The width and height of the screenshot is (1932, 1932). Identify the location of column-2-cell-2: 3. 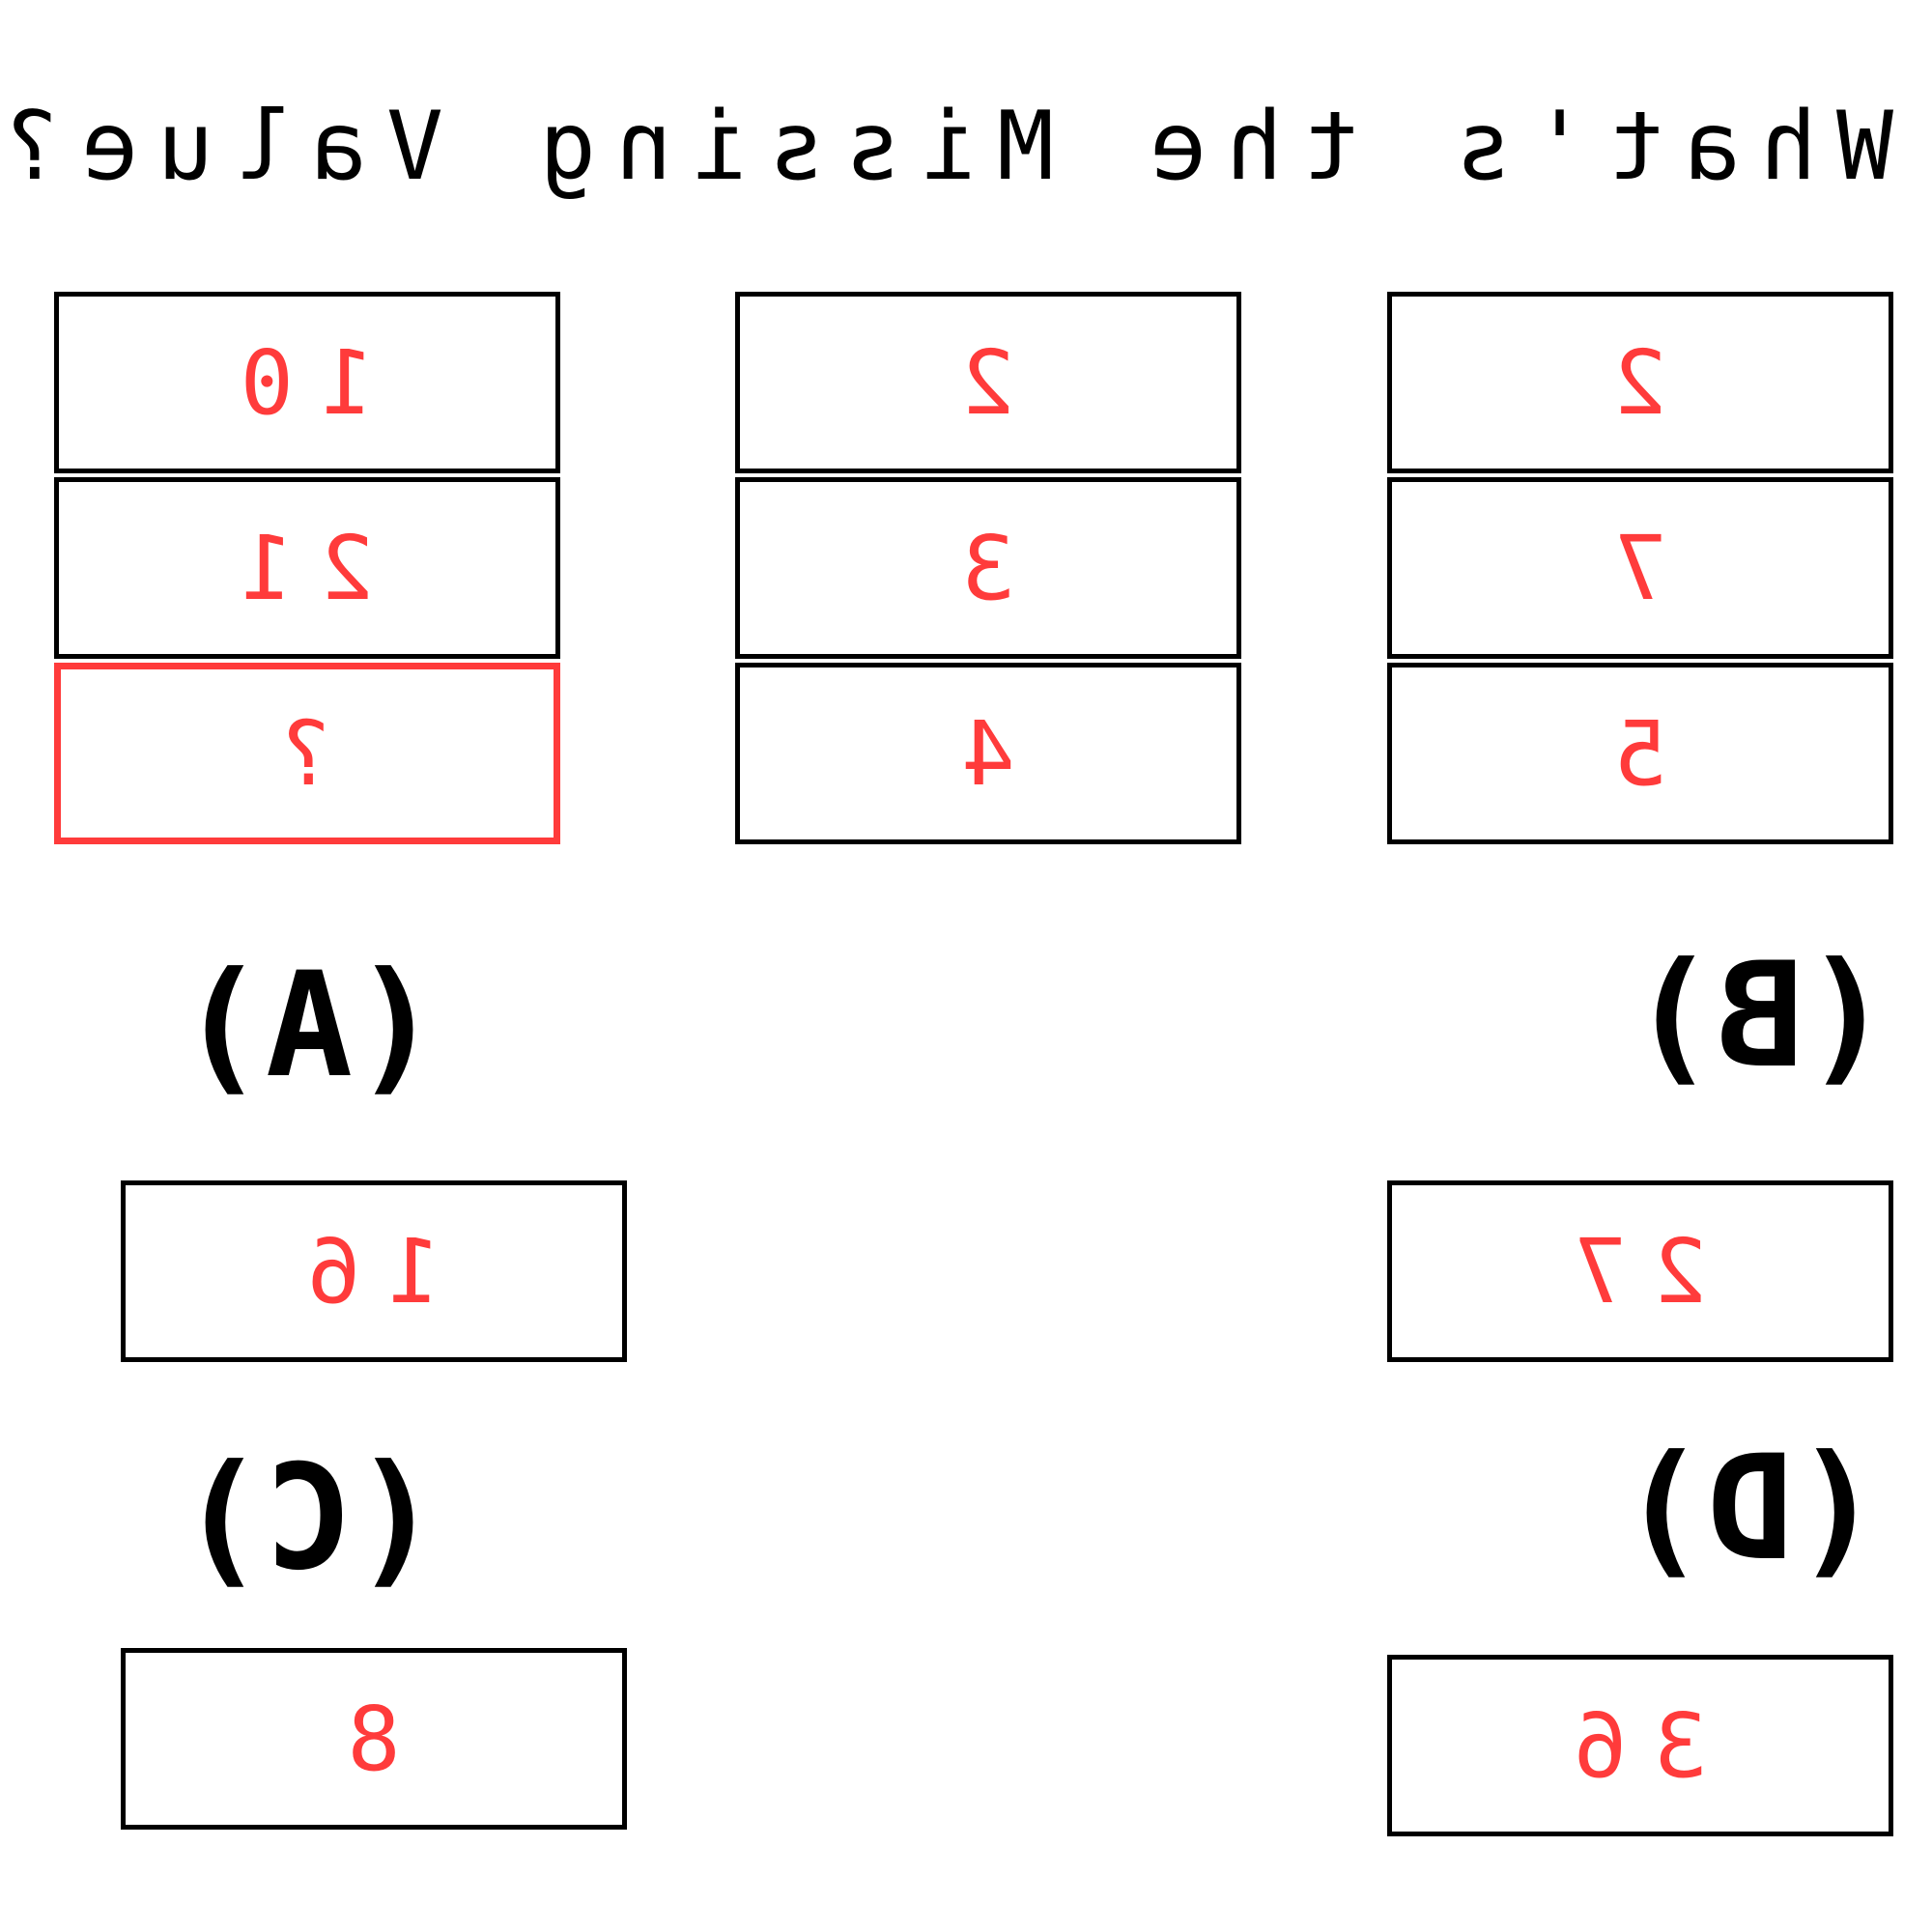
(988, 568).